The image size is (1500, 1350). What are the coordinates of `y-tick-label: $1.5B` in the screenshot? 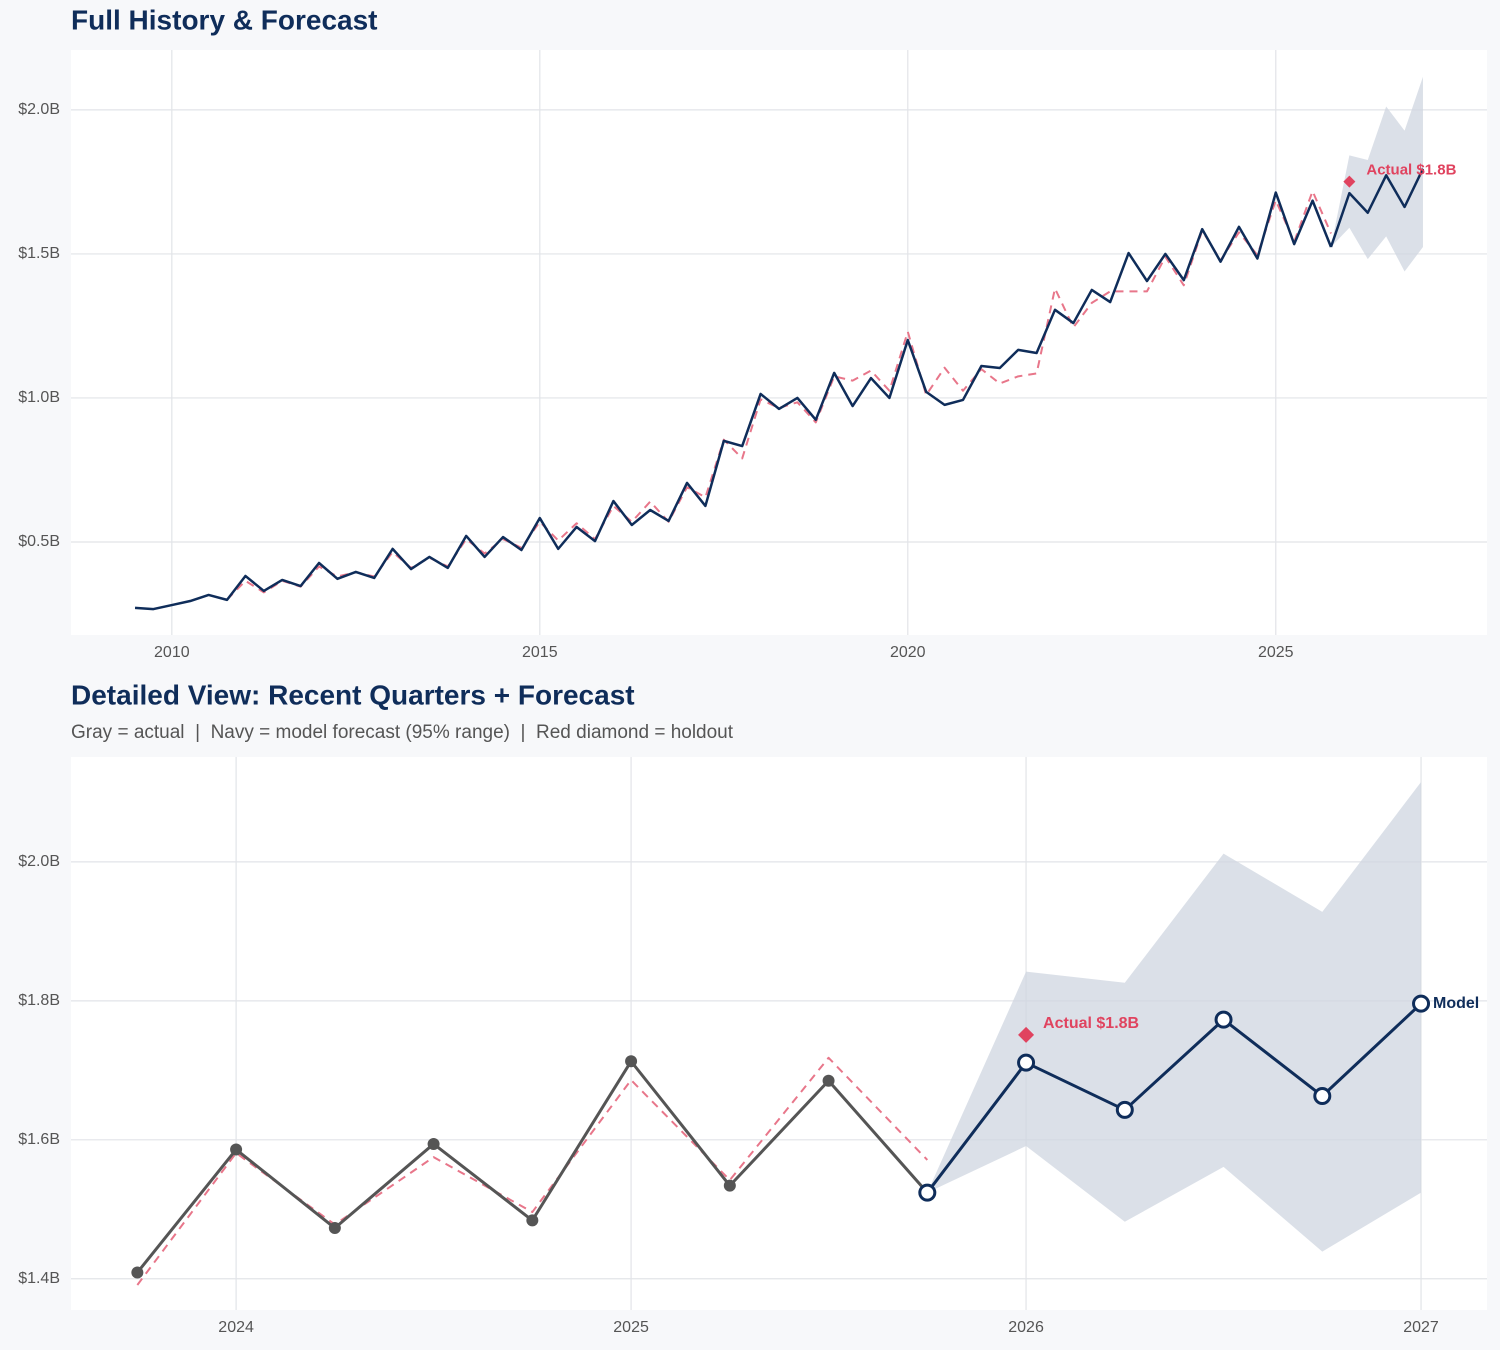 It's located at (39, 253).